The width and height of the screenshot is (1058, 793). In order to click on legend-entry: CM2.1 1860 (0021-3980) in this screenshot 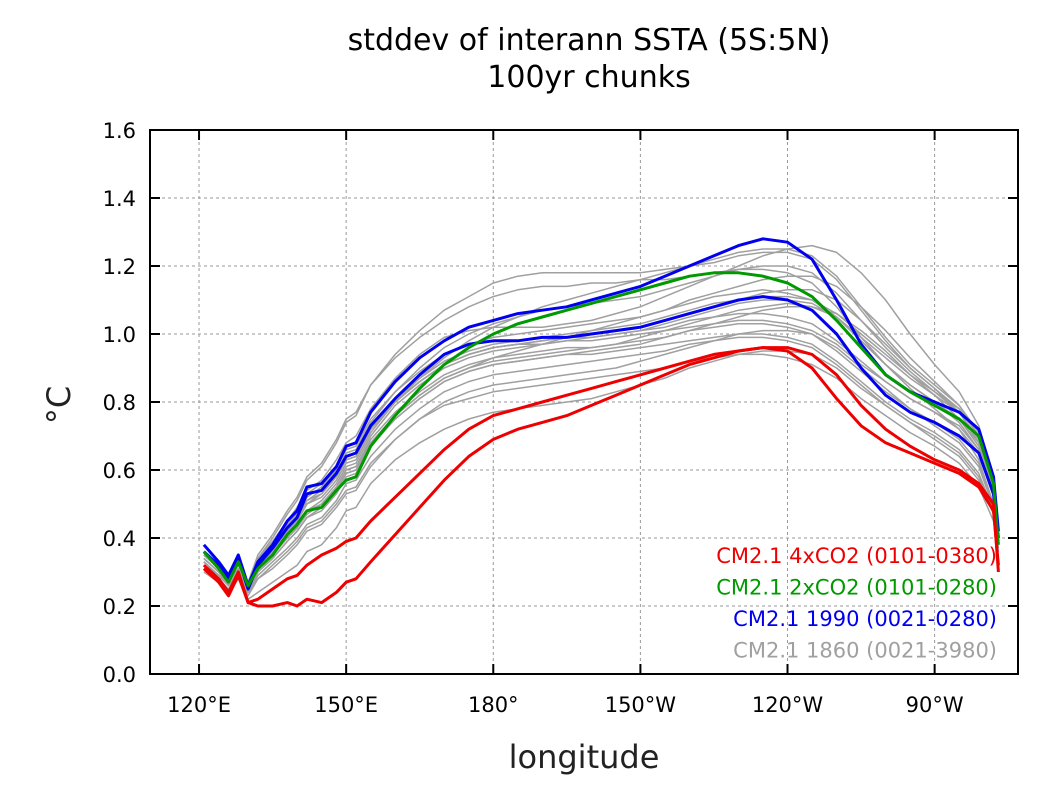, I will do `click(865, 651)`.